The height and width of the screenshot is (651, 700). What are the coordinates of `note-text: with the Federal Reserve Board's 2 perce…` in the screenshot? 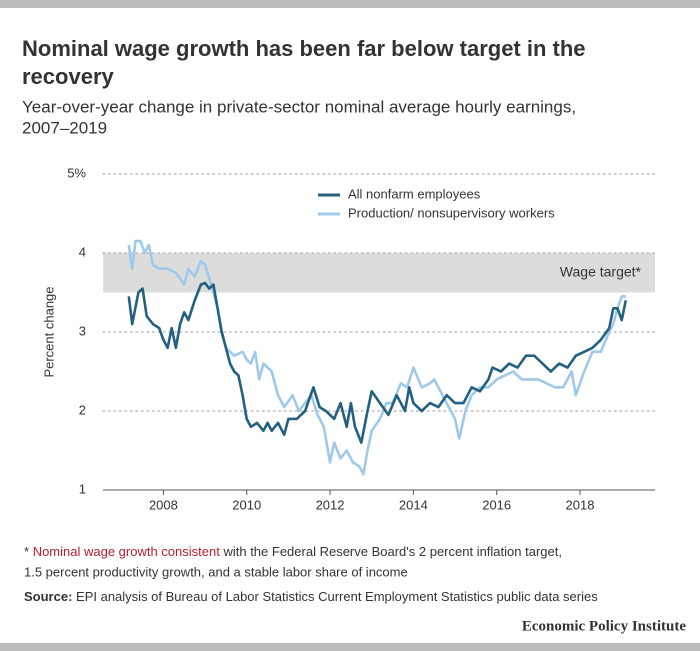 It's located at (392, 551).